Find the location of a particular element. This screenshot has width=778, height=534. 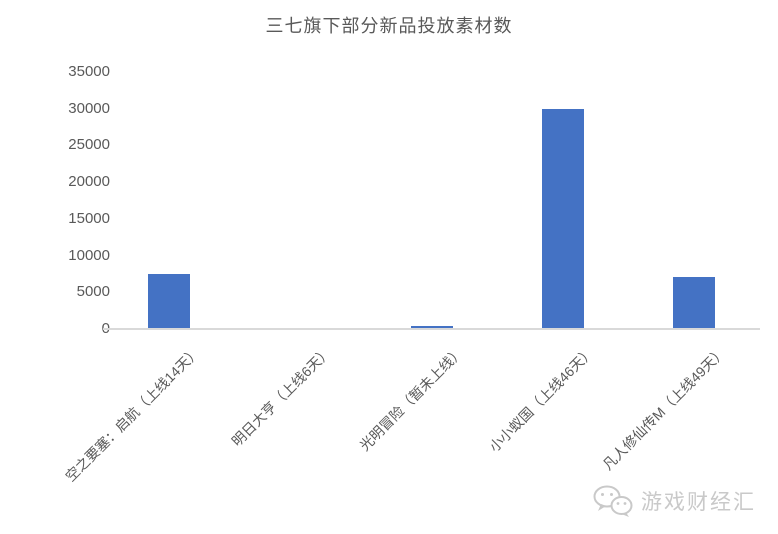

x-axis-line is located at coordinates (431, 329).